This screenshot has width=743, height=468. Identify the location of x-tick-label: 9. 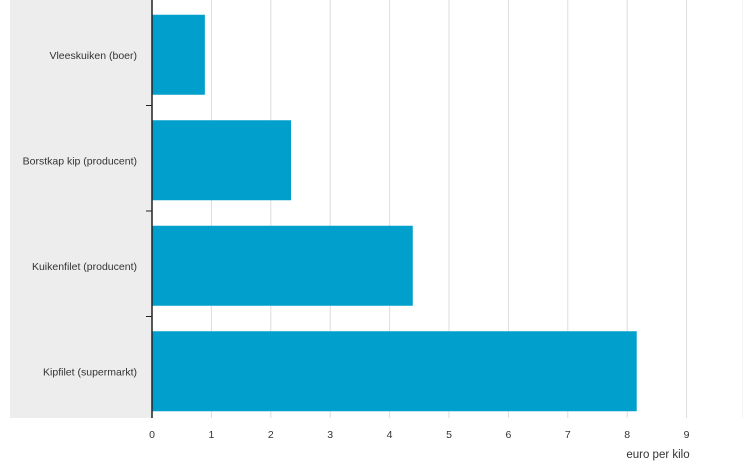
(687, 435).